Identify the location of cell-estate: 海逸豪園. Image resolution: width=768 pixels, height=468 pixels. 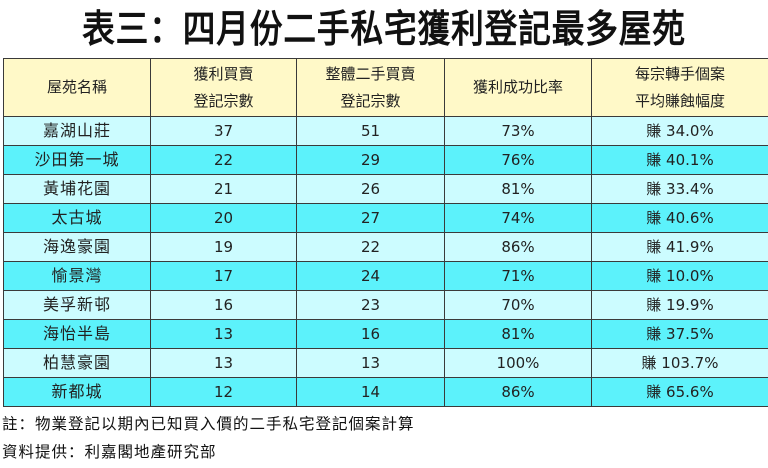
(77, 247).